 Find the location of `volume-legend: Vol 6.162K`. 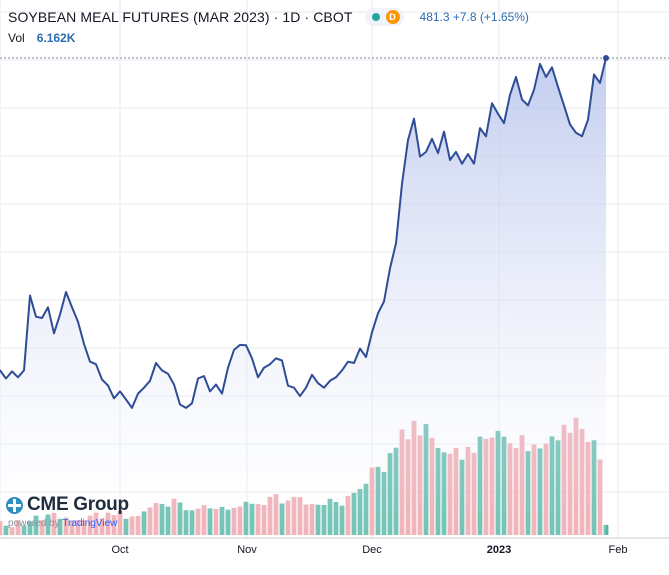

volume-legend: Vol 6.162K is located at coordinates (41, 38).